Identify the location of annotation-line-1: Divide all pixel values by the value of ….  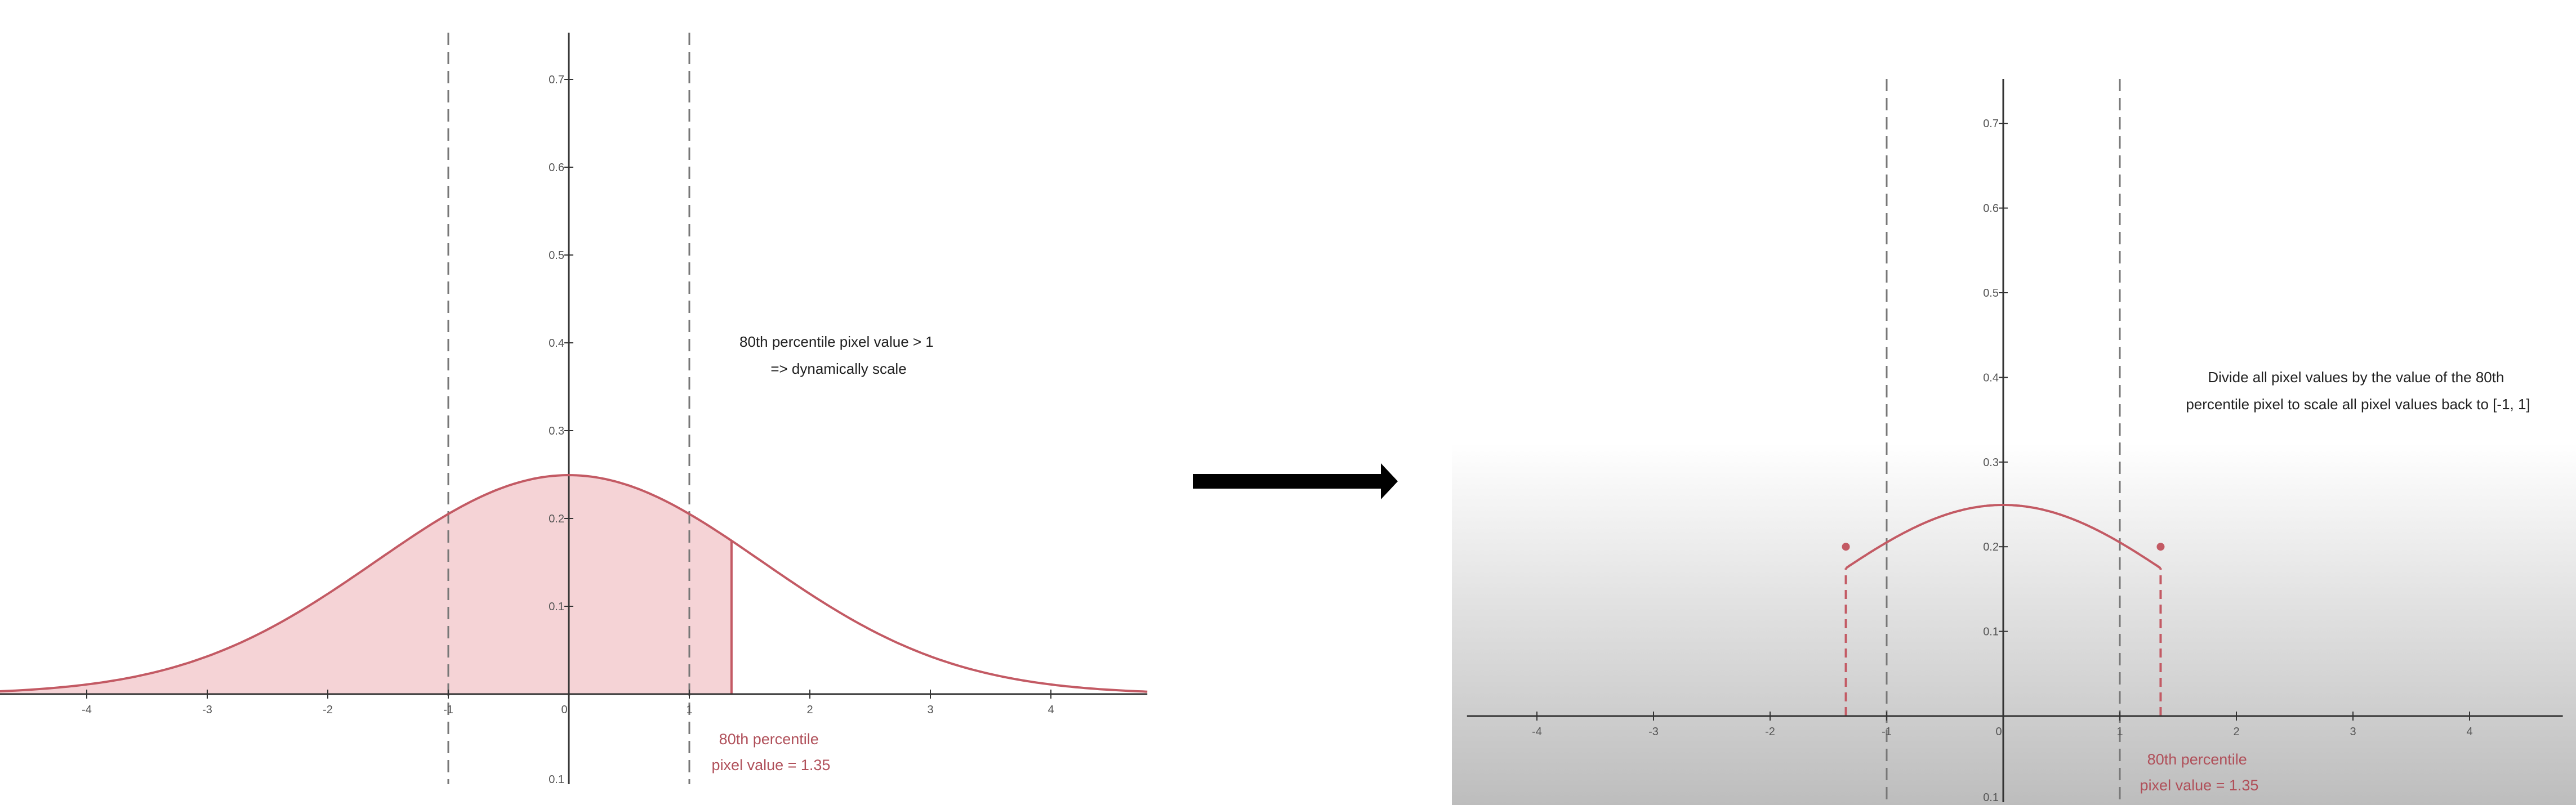
(2356, 377).